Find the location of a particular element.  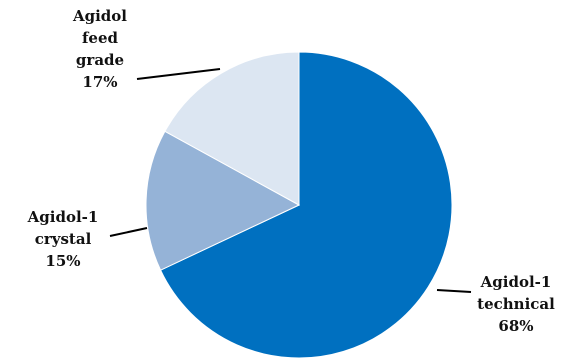

slice-label-2: Agidol feed grade 17% is located at coordinates (99, 49).